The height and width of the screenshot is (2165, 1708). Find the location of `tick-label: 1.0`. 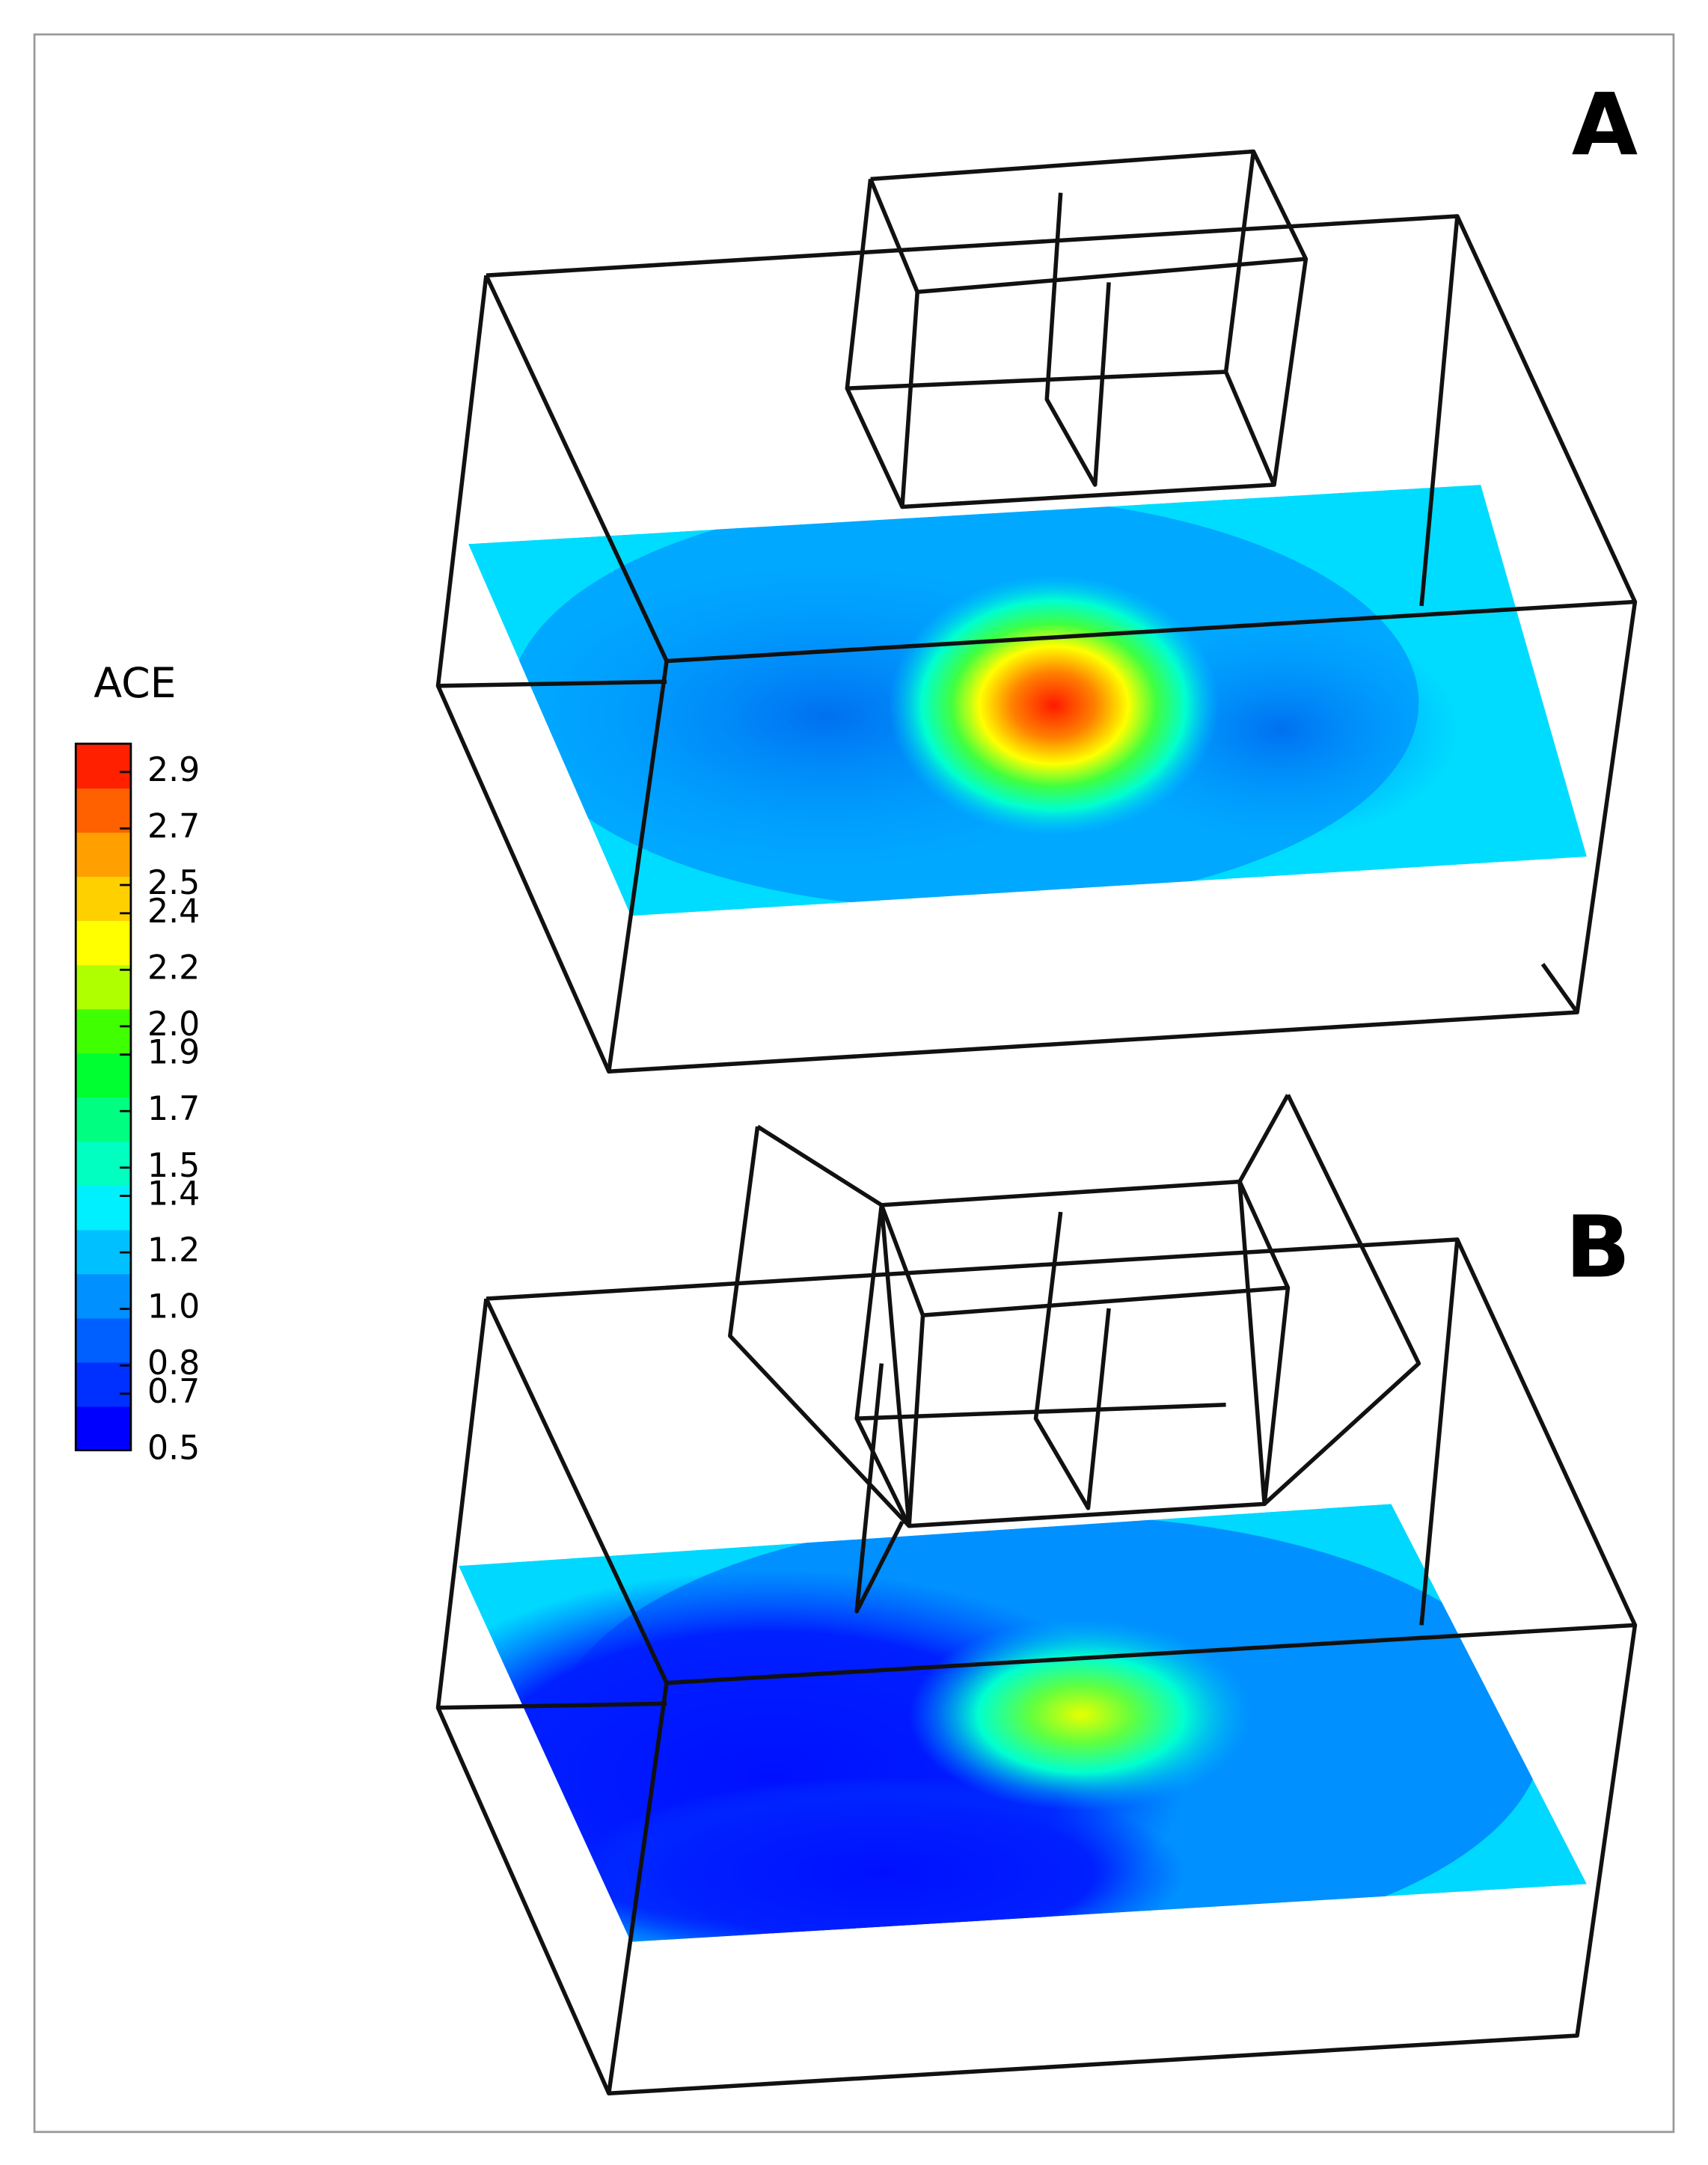

tick-label: 1.0 is located at coordinates (173, 1307).